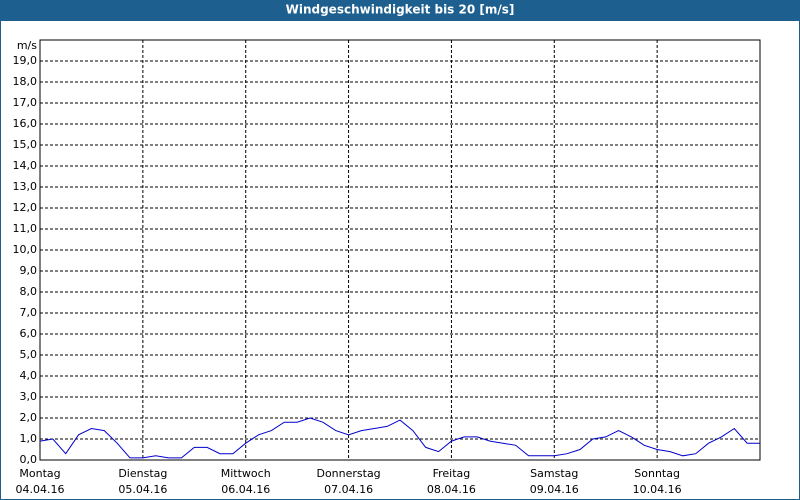  Describe the element at coordinates (142, 473) in the screenshot. I see `x-tick-label: Dienstag` at that location.